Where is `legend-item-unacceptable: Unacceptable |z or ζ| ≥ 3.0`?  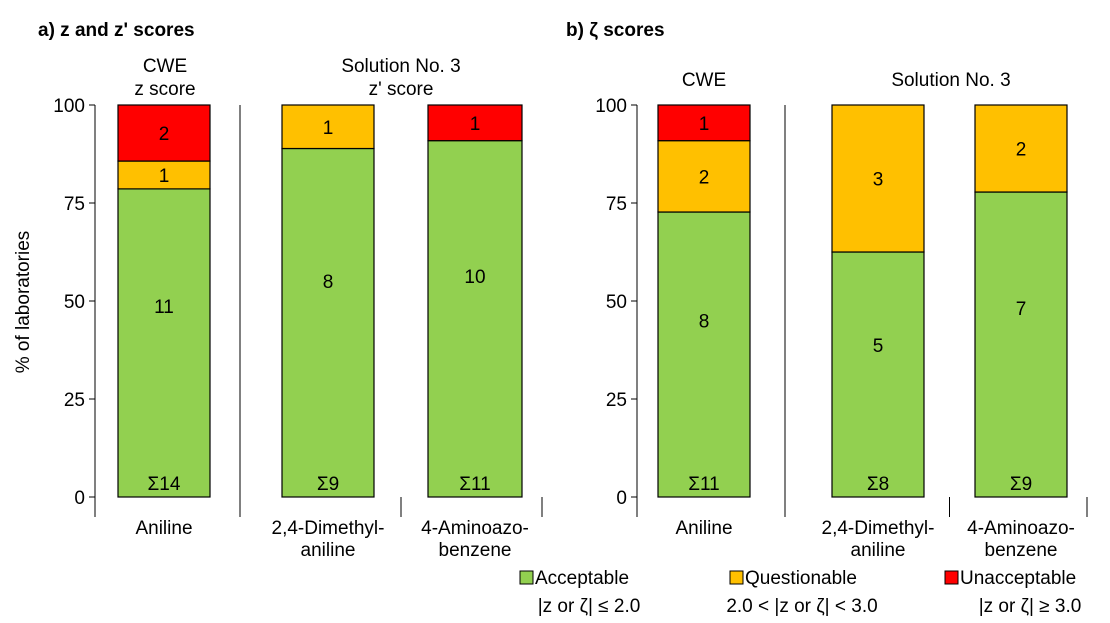 legend-item-unacceptable: Unacceptable |z or ζ| ≥ 3.0 is located at coordinates (1013, 592).